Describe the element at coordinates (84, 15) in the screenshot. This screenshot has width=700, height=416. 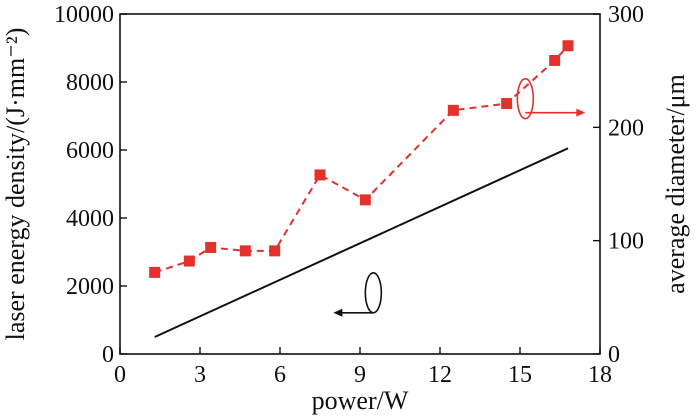
I see `left-tick-label: 10000` at that location.